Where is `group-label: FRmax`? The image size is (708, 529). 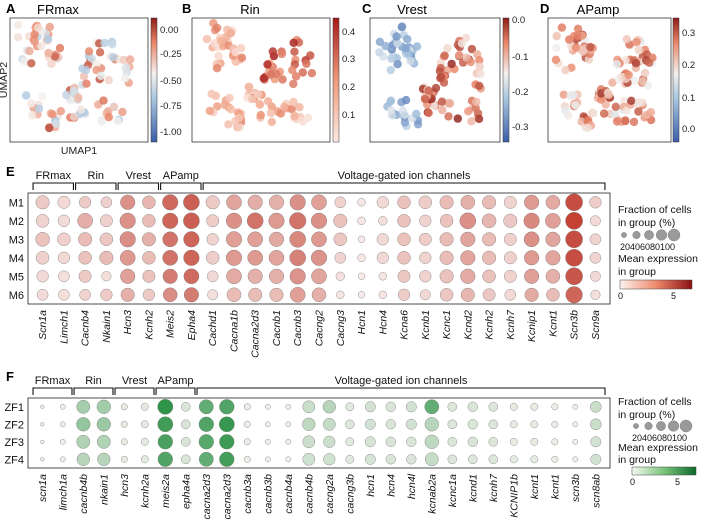 group-label: FRmax is located at coordinates (53, 381).